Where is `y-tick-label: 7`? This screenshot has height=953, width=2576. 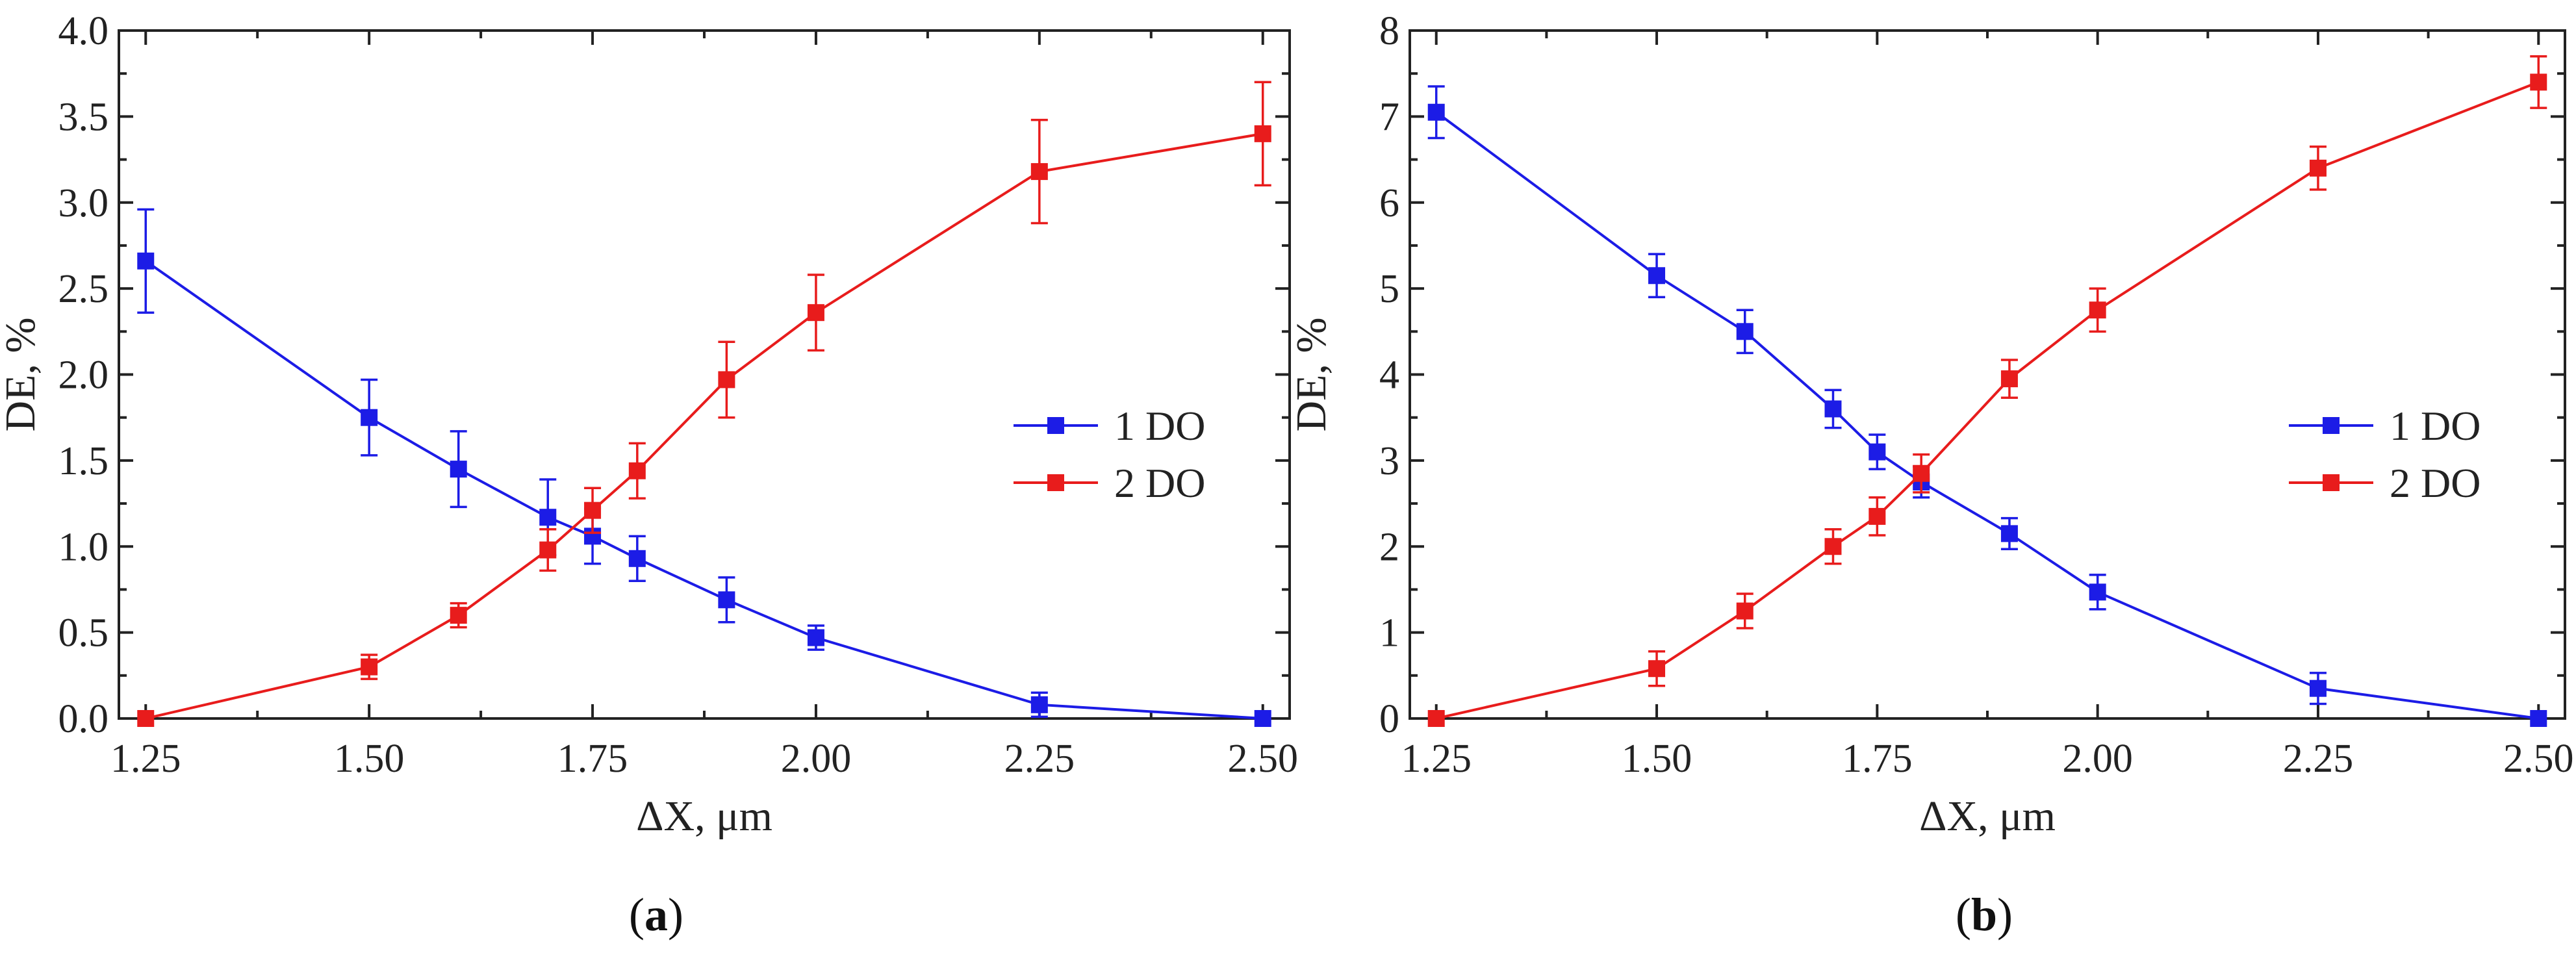
y-tick-label: 7 is located at coordinates (1389, 117).